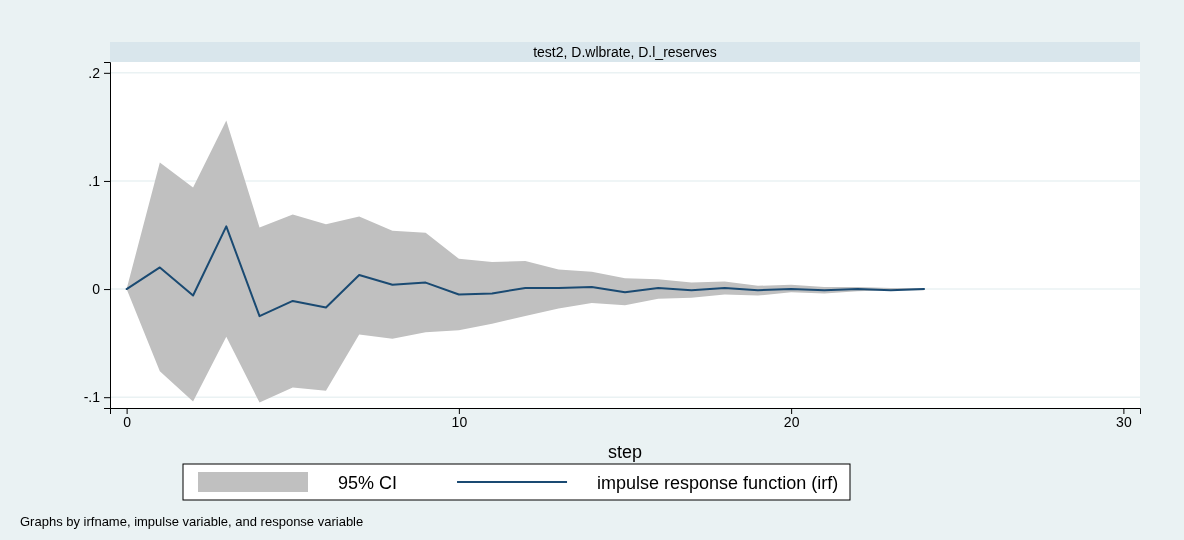 Image resolution: width=1184 pixels, height=540 pixels. Describe the element at coordinates (625, 452) in the screenshot. I see `x-axis-title: step` at that location.